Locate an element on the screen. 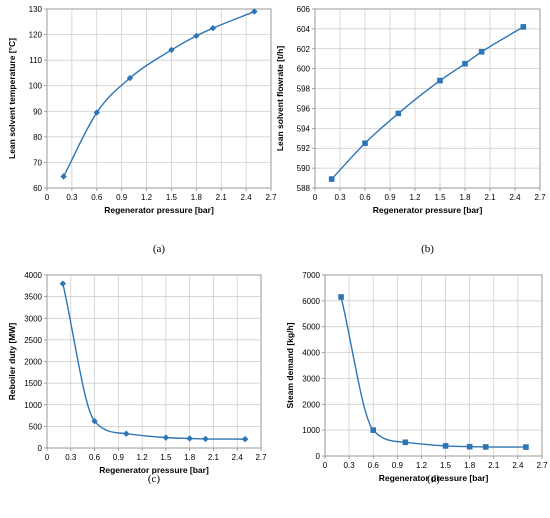 The image size is (550, 518). y-tick-label: 588 is located at coordinates (304, 188).